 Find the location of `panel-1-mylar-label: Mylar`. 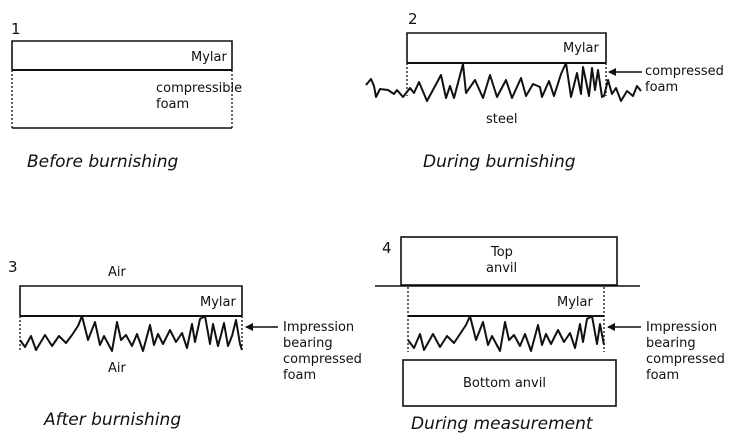

panel-1-mylar-label: Mylar is located at coordinates (209, 57).